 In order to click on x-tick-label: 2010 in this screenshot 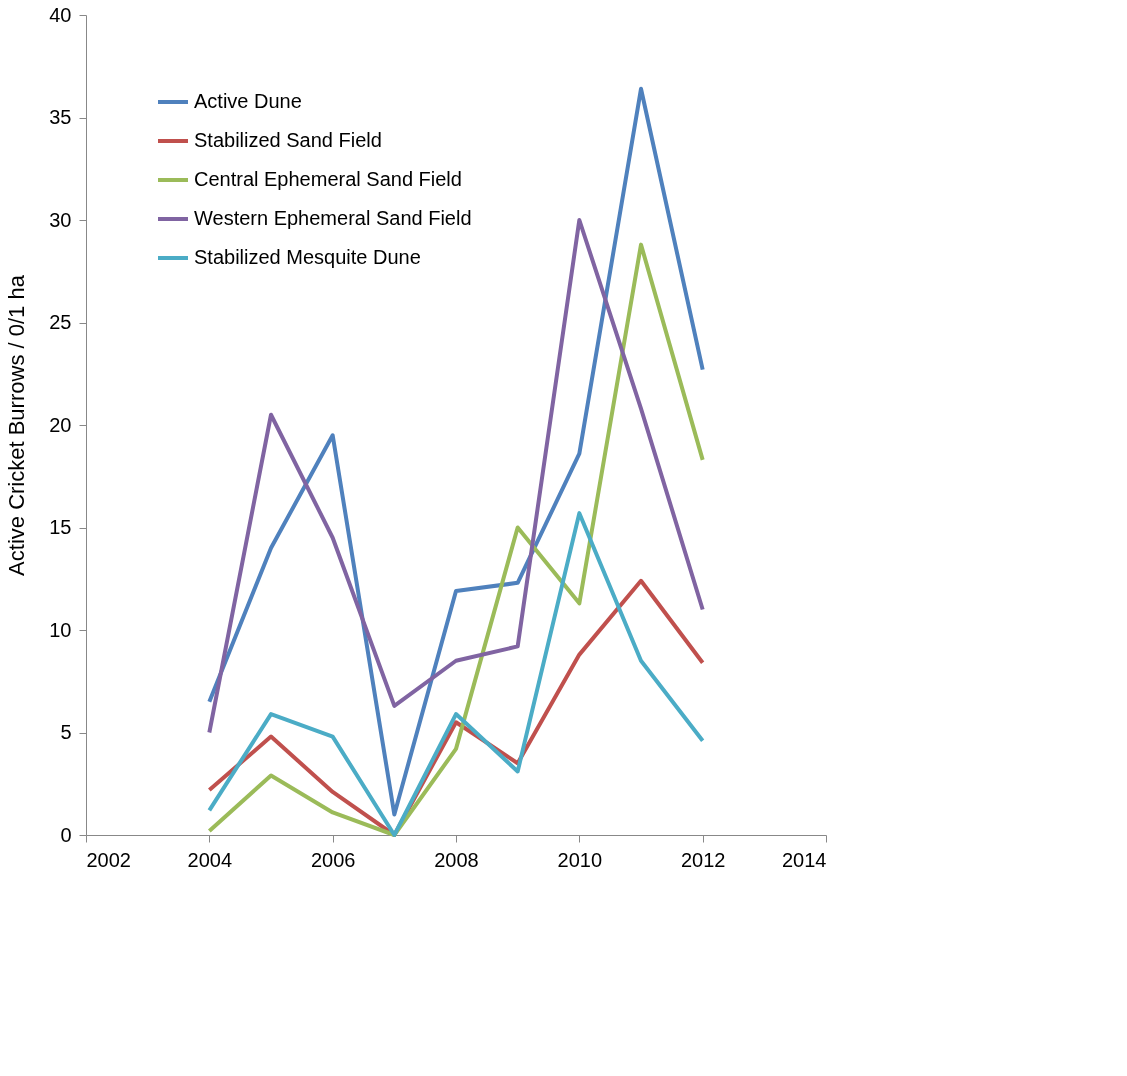, I will do `click(580, 859)`.